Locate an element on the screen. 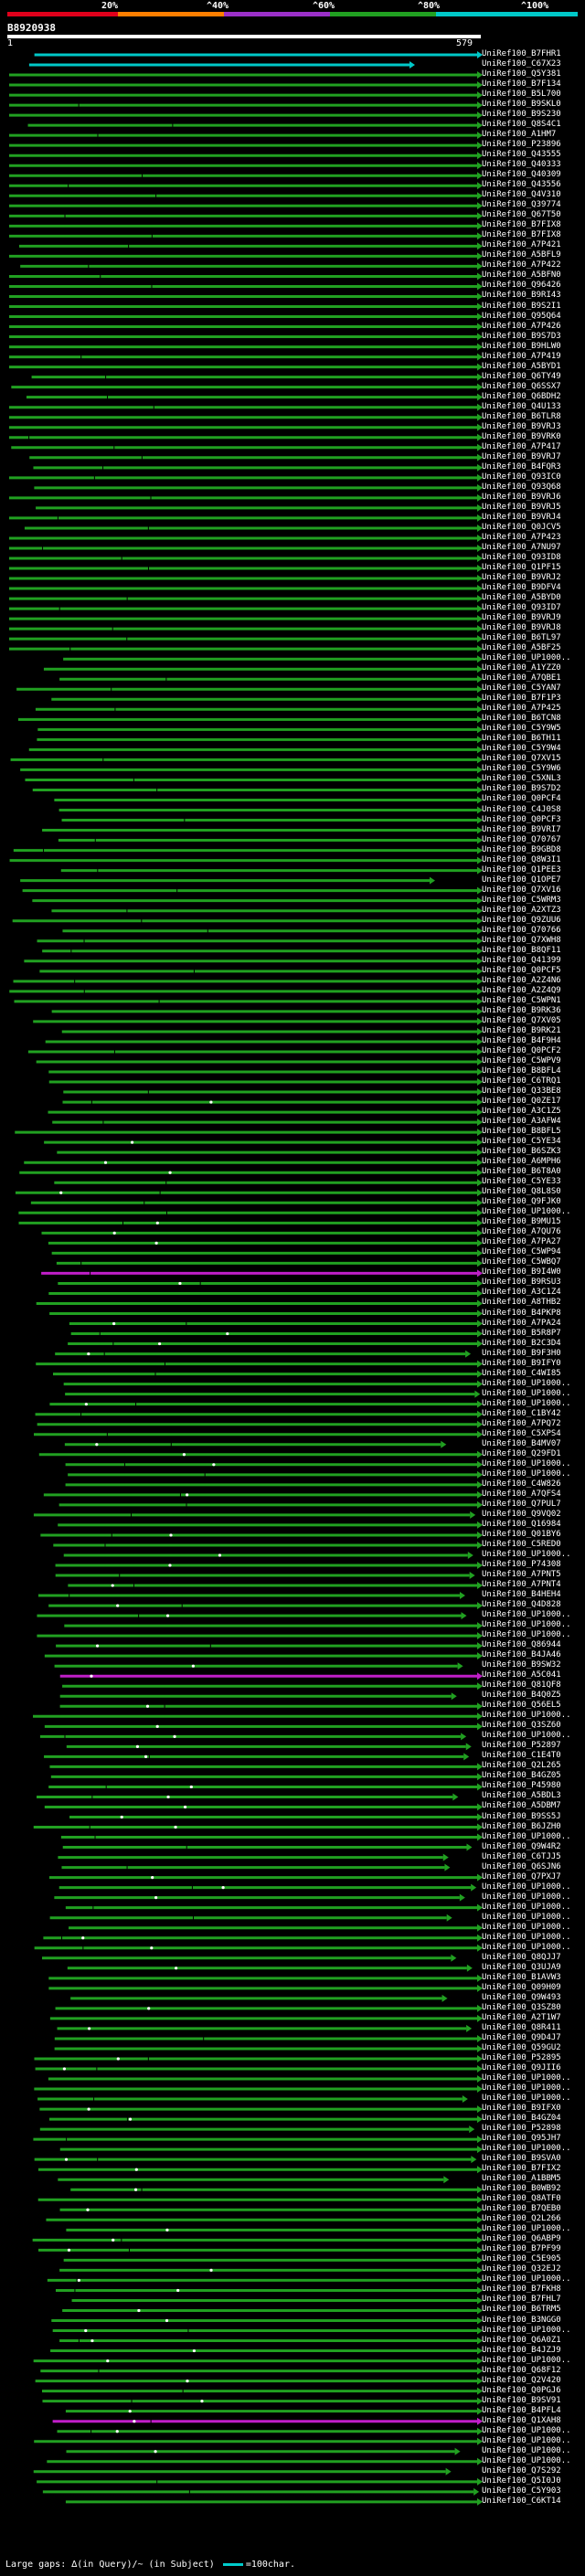 This screenshot has height=2576, width=585. hit-label: UniRef100_C4W826 is located at coordinates (521, 1484).